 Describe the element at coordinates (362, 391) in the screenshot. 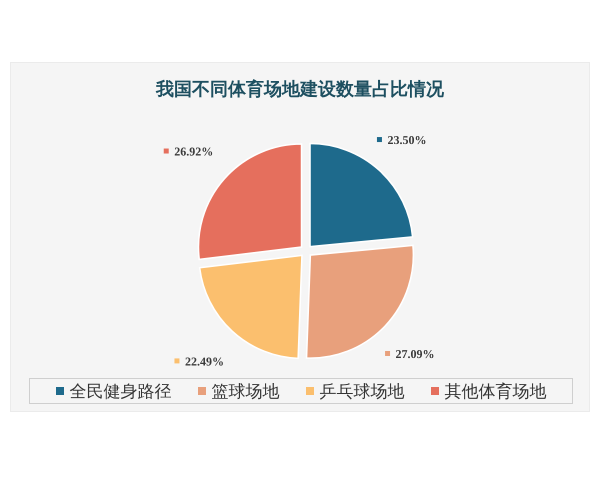

I see `legend-label: 乒乓球场地` at that location.